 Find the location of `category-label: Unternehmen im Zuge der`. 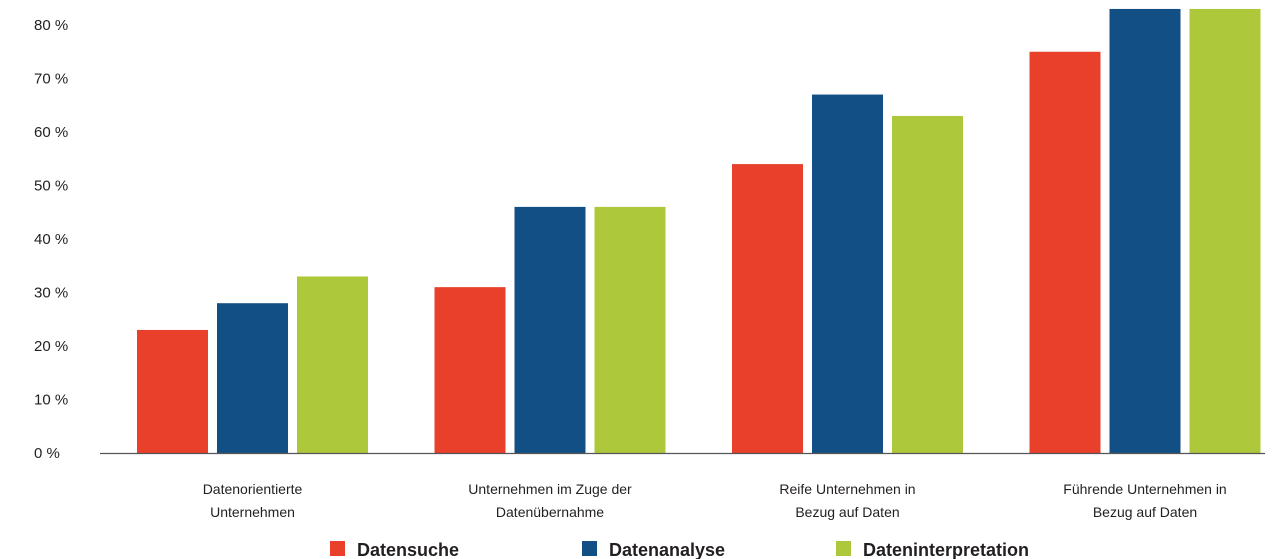

category-label: Unternehmen im Zuge der is located at coordinates (550, 489).